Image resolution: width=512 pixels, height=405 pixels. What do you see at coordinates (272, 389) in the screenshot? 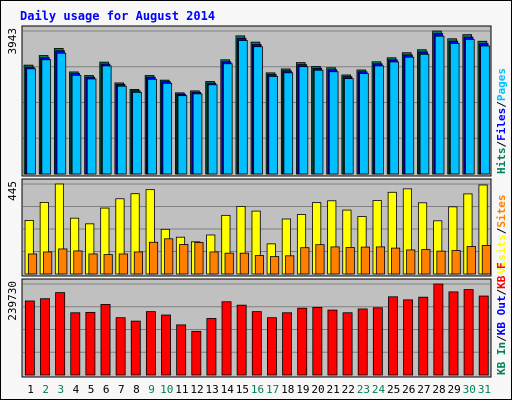
I see `day-label: 17` at bounding box center [272, 389].